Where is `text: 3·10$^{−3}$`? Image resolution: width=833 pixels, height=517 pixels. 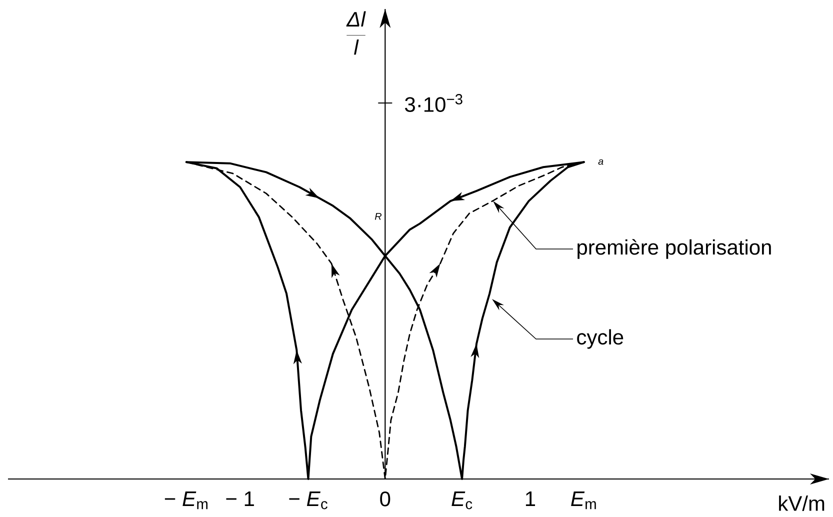
text: 3·10$^{−3}$ is located at coordinates (433, 103).